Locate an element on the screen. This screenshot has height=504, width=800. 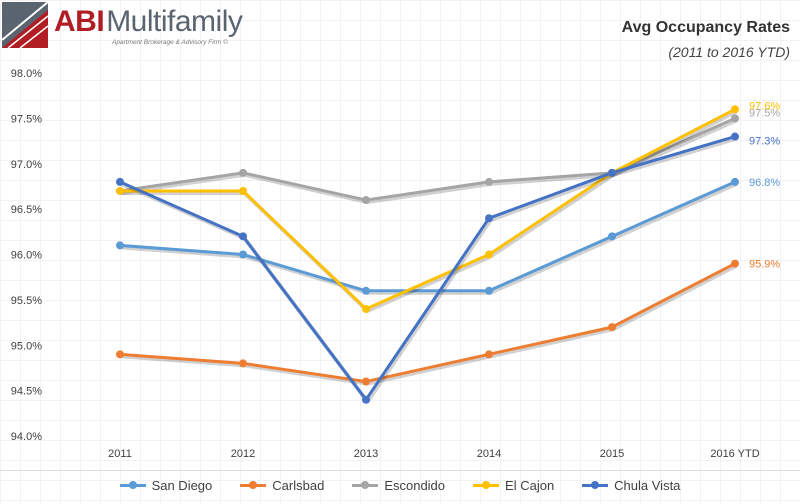
legend-item: Escondido is located at coordinates (398, 485).